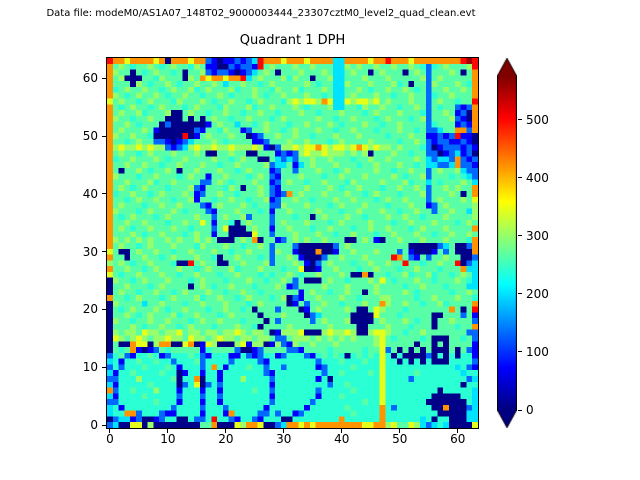  Describe the element at coordinates (537, 235) in the screenshot. I see `colorbar-tick-label: 300` at that location.